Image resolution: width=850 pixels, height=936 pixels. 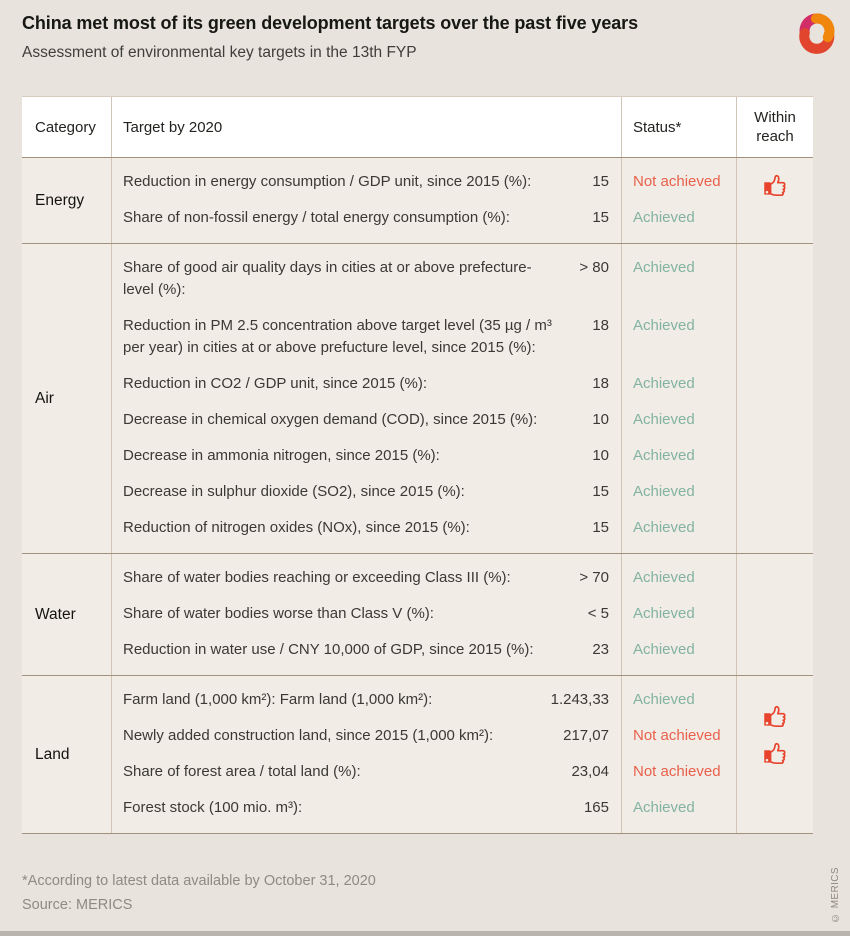 I want to click on target-value: 23,04, so click(x=590, y=771).